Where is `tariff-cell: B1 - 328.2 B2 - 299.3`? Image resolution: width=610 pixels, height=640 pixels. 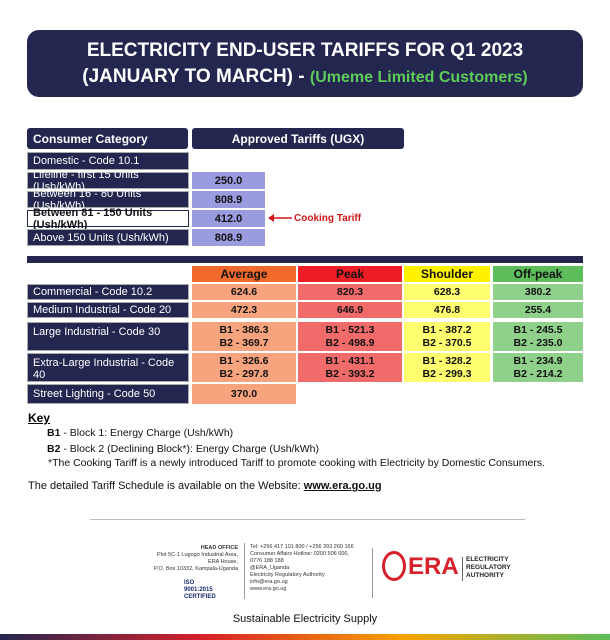 tariff-cell: B1 - 328.2 B2 - 299.3 is located at coordinates (447, 367).